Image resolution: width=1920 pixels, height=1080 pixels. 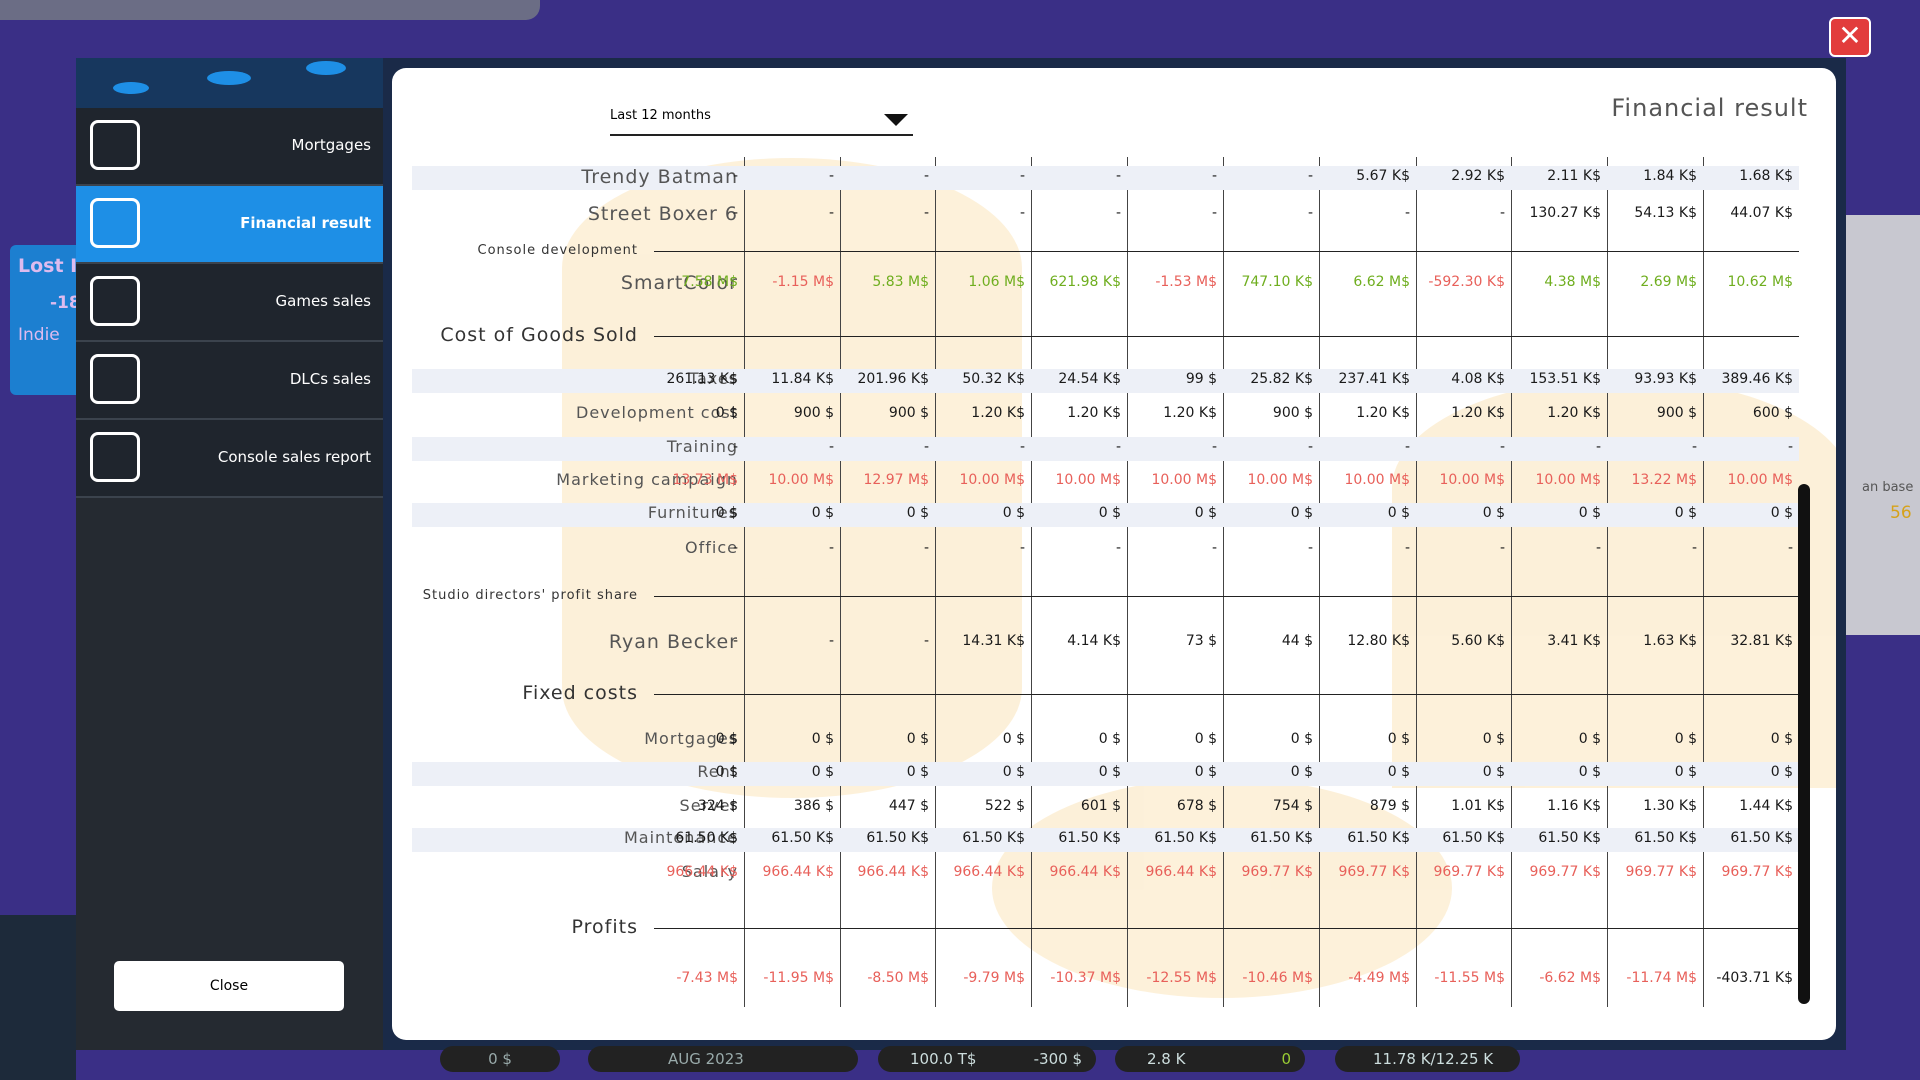 I want to click on dropdown-arrow, so click(x=896, y=120).